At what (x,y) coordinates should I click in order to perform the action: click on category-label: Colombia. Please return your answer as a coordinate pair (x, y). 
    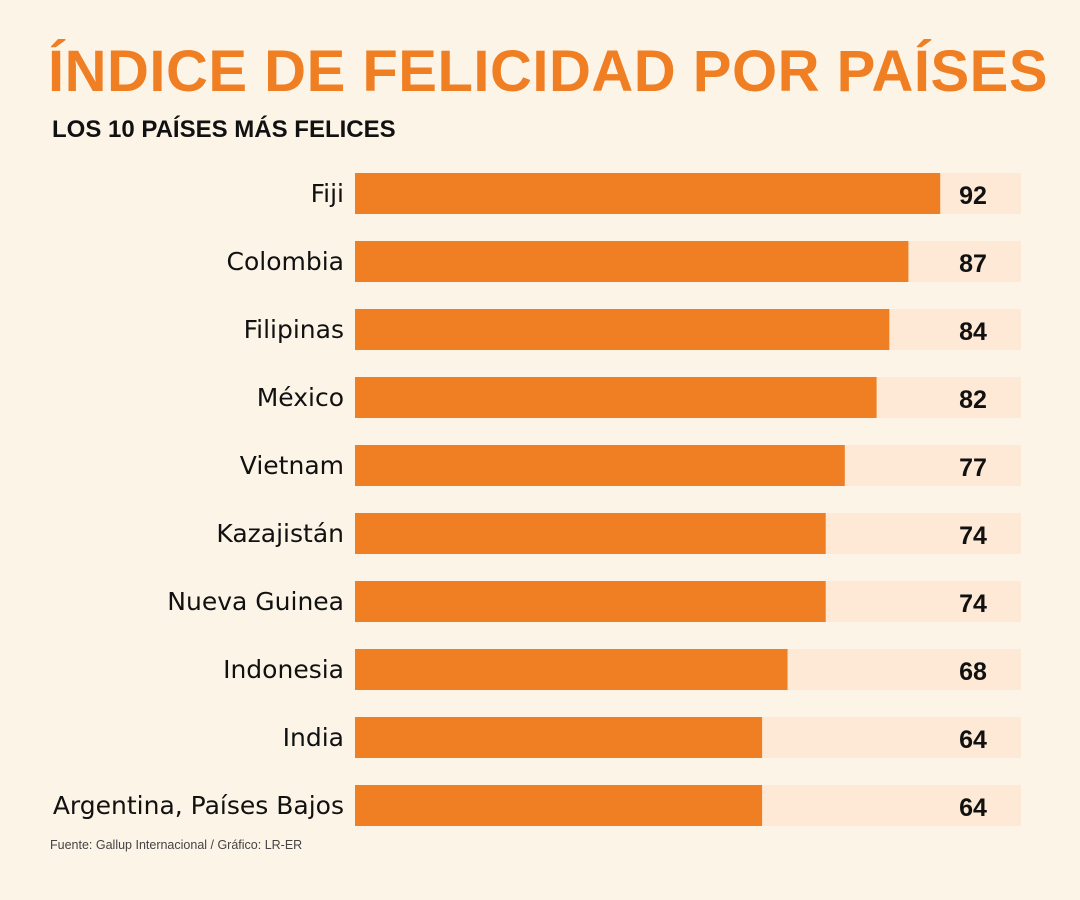
    Looking at the image, I should click on (285, 261).